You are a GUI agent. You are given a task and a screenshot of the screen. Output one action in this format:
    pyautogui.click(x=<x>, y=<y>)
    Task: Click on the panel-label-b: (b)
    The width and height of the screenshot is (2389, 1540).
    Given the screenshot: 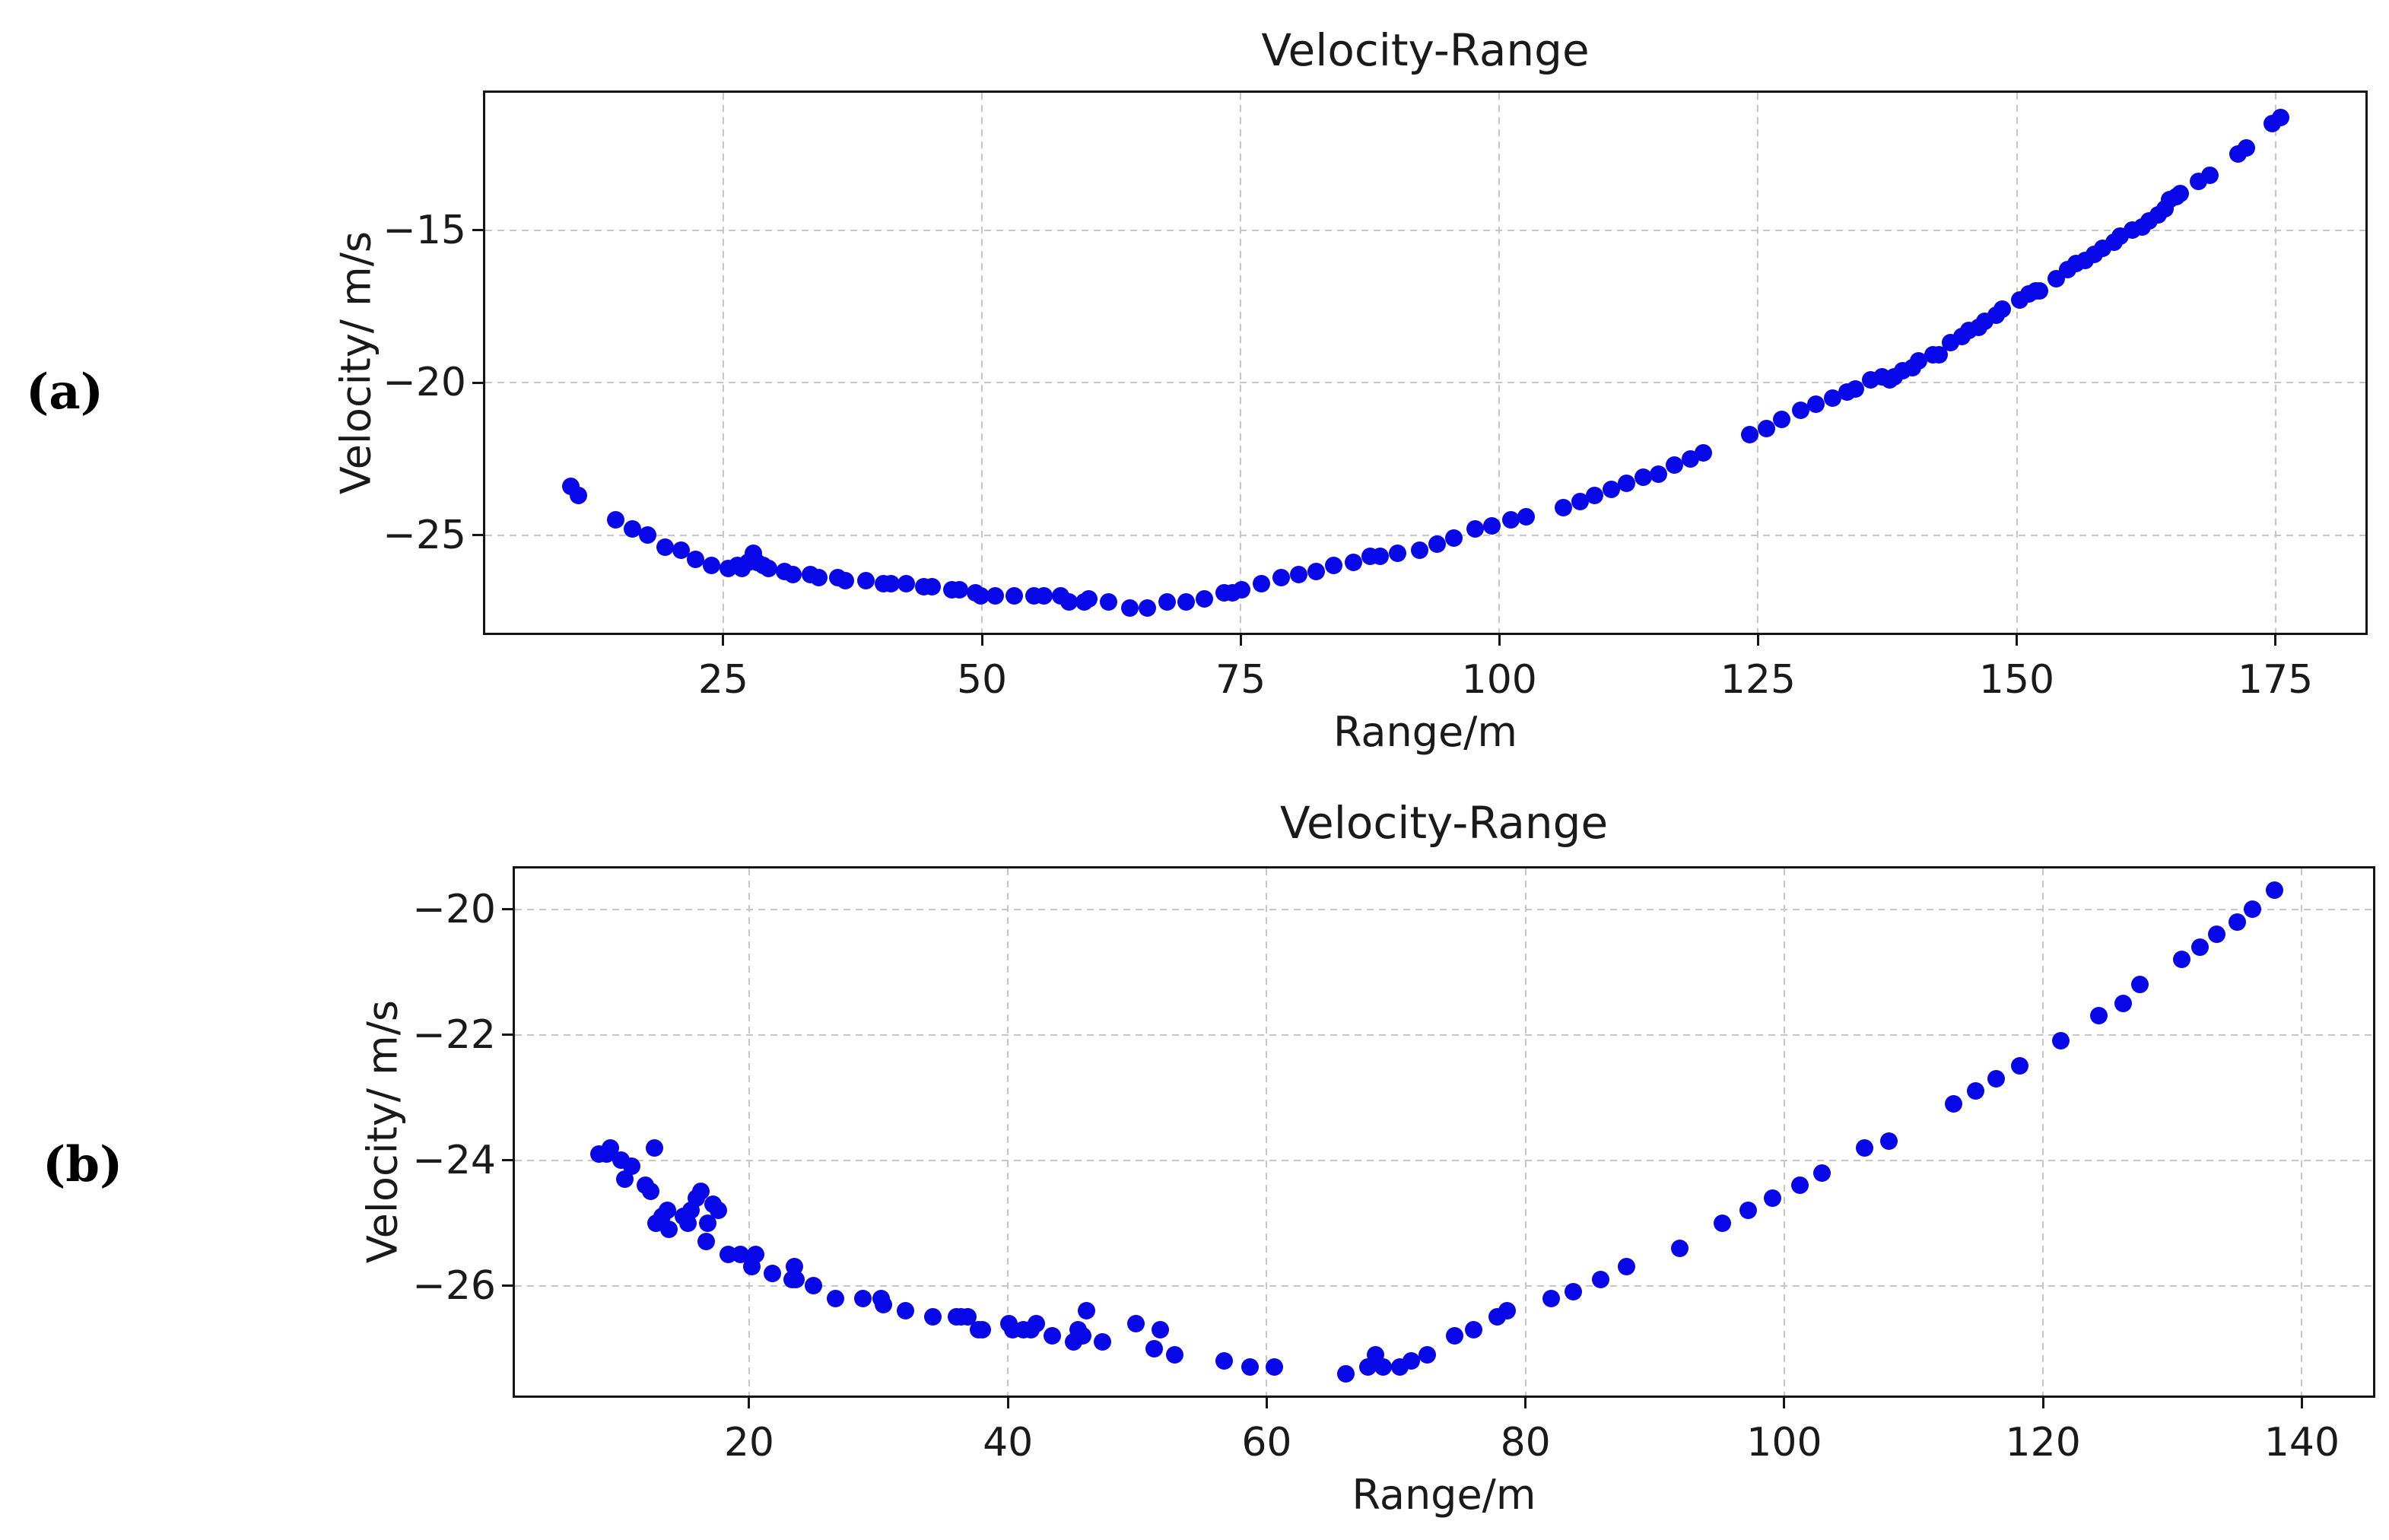 What is the action you would take?
    pyautogui.click(x=83, y=1164)
    